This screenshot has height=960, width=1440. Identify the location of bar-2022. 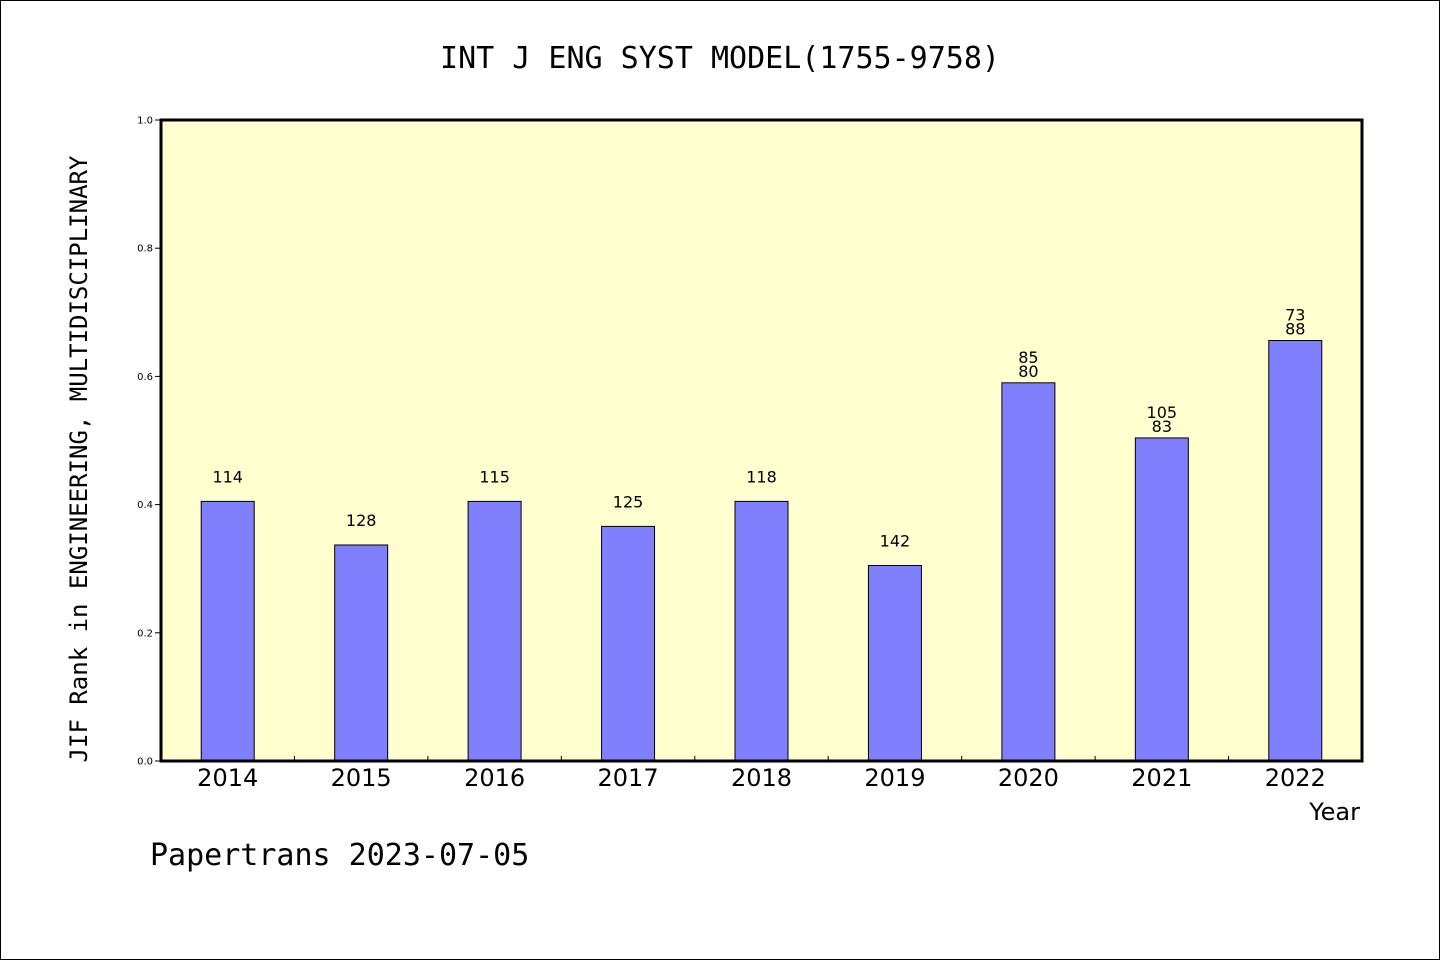
(1295, 551).